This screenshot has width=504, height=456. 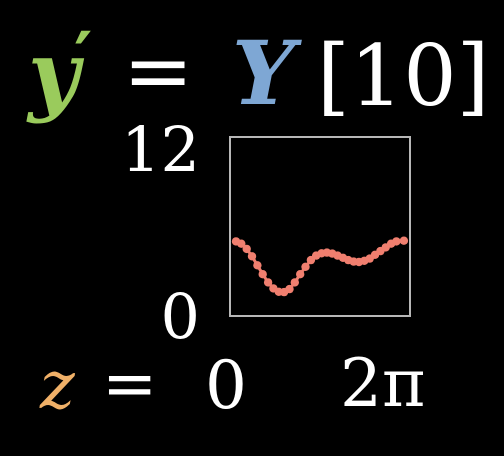 What do you see at coordinates (320, 266) in the screenshot?
I see `plot-series` at bounding box center [320, 266].